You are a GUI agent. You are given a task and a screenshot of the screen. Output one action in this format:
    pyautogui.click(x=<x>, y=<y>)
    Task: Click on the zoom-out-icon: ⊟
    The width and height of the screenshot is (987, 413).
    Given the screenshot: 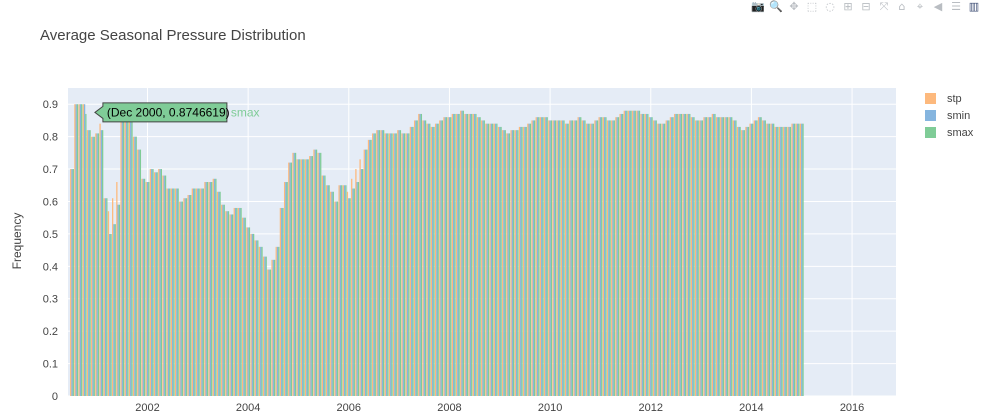 What is the action you would take?
    pyautogui.click(x=866, y=6)
    